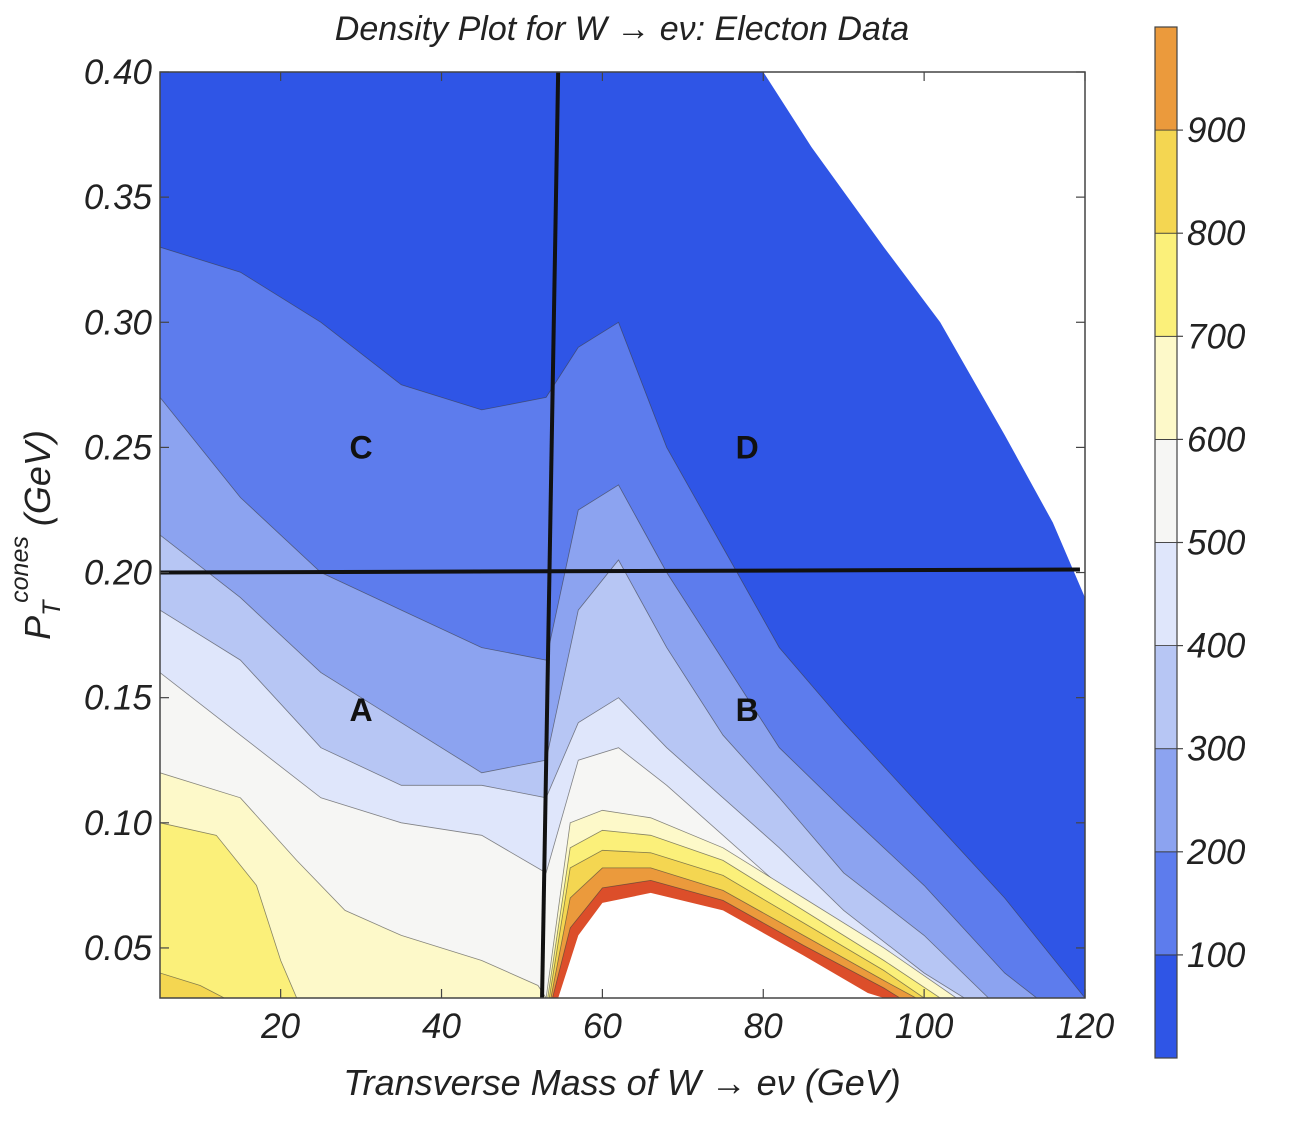 This screenshot has width=1296, height=1125. Describe the element at coordinates (118, 447) in the screenshot. I see `y-tick-label: 0.25` at that location.